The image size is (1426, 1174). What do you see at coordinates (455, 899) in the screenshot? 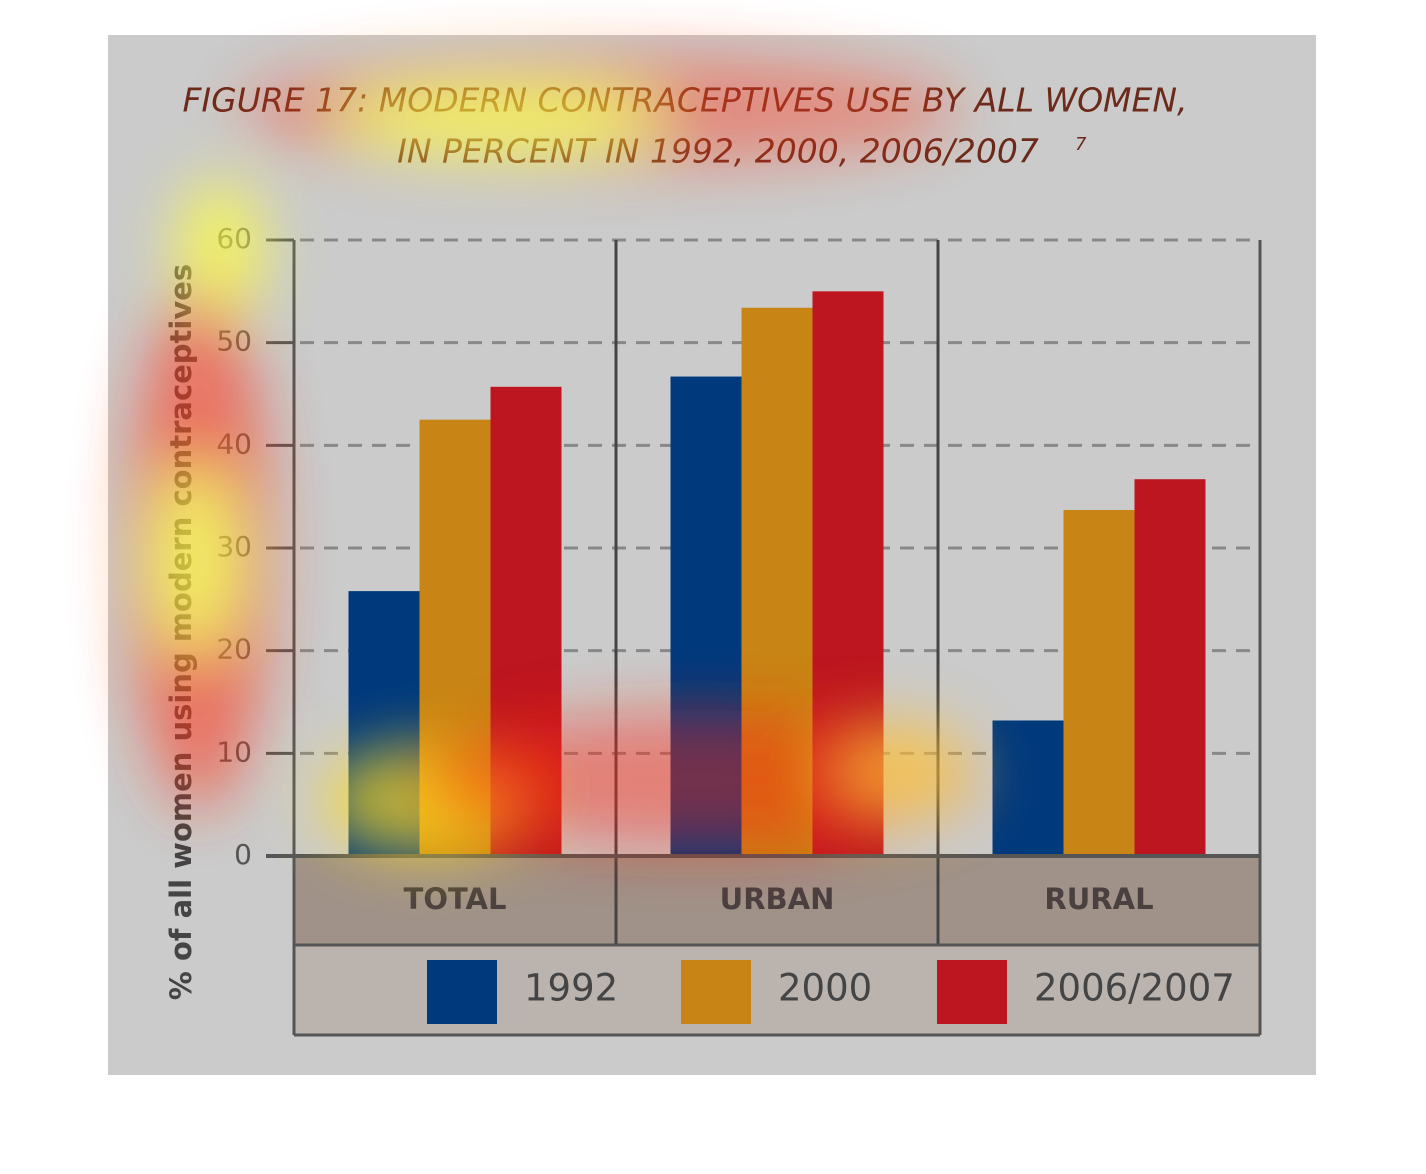
I see `x-tick-label: TOTAL` at bounding box center [455, 899].